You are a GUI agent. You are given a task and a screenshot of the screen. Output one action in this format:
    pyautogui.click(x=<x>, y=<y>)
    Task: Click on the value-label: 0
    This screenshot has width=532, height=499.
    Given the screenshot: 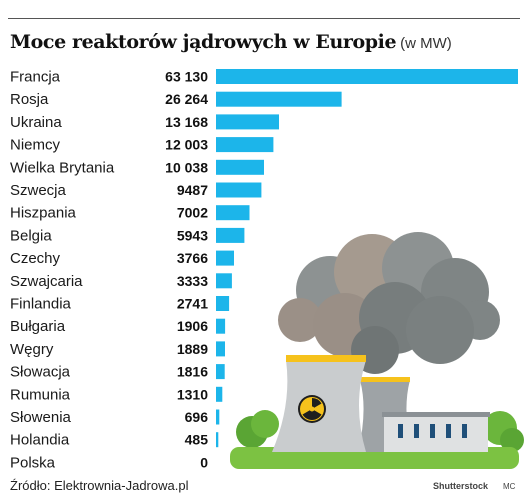 What is the action you would take?
    pyautogui.click(x=204, y=462)
    